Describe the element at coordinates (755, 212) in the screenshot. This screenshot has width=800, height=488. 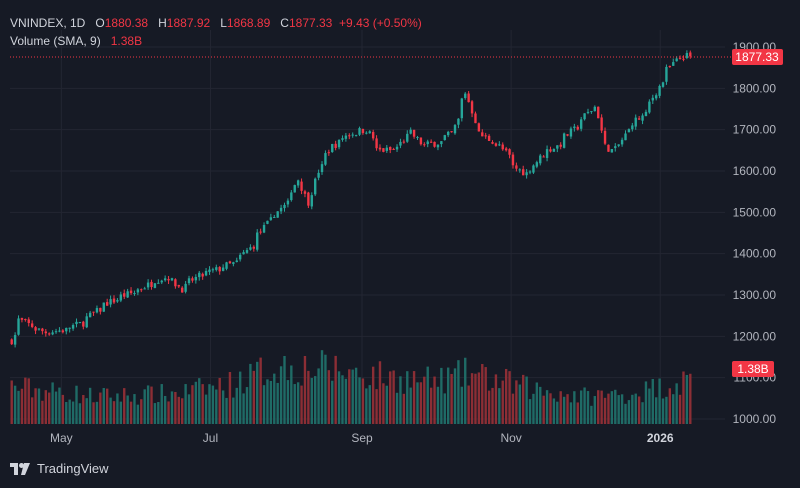
I see `y-tick-label: 1500.00` at that location.